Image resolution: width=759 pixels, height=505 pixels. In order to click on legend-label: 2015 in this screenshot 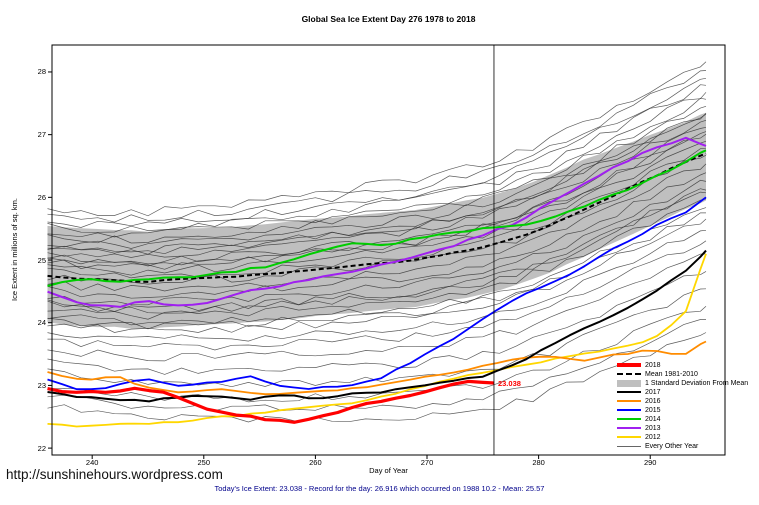, I will do `click(653, 410)`.